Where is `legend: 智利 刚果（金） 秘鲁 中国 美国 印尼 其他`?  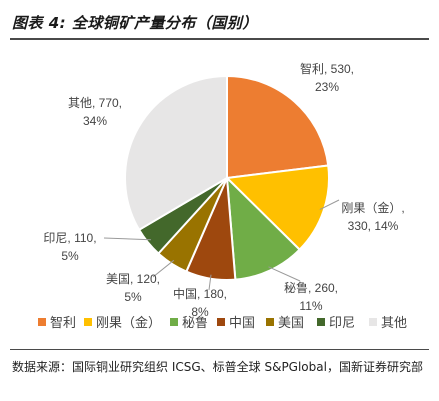
legend: 智利 刚果（金） 秘鲁 中国 美国 印尼 其他 is located at coordinates (222, 322).